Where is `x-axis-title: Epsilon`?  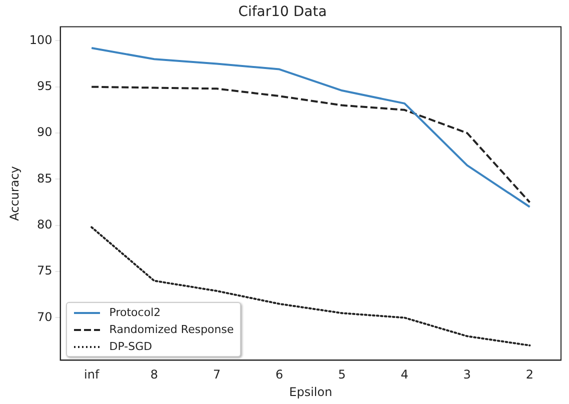
x-axis-title: Epsilon is located at coordinates (310, 391).